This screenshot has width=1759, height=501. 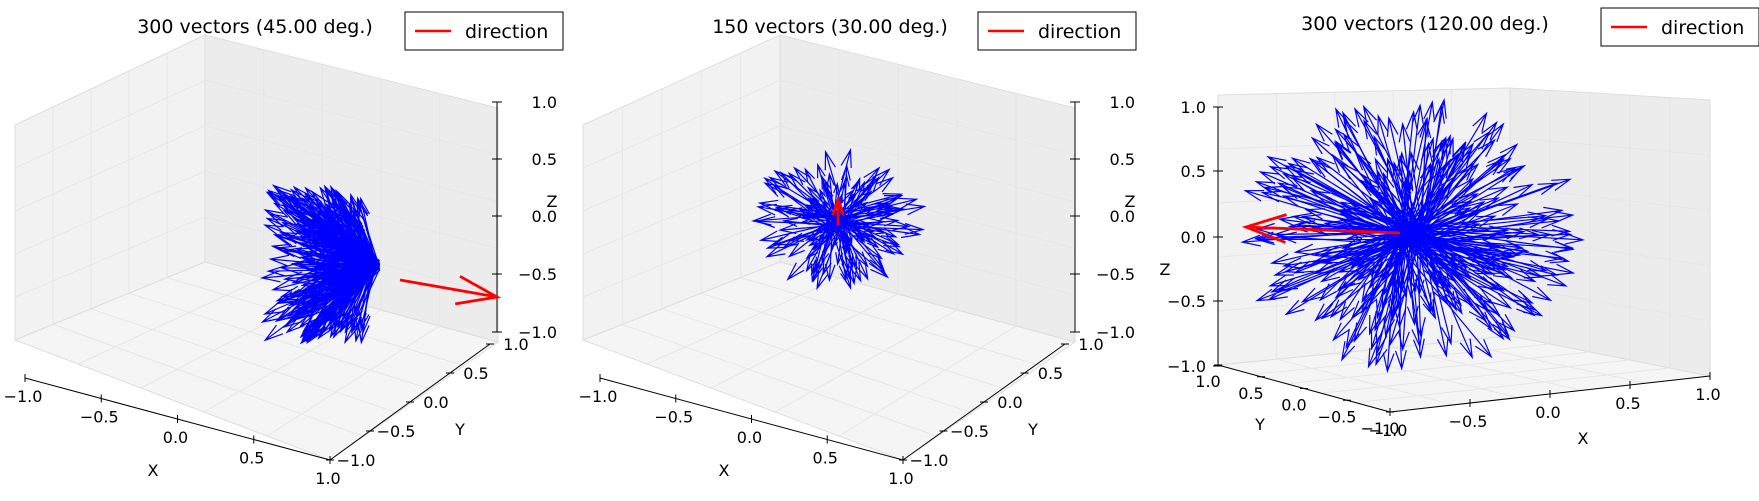 I want to click on legend-label: direction, so click(x=1079, y=32).